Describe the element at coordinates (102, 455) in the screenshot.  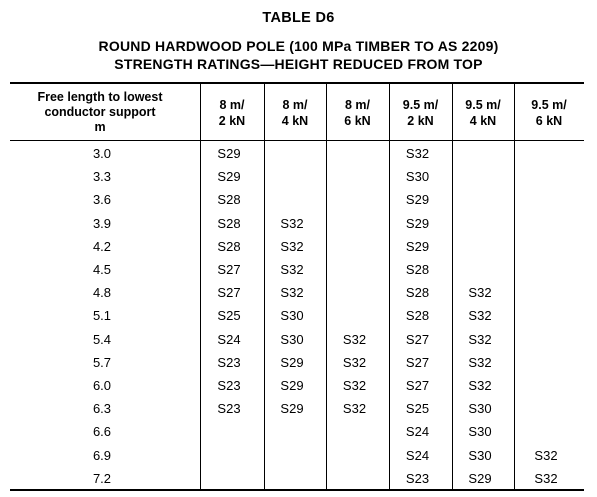
I see `row-length: 6.9` at that location.